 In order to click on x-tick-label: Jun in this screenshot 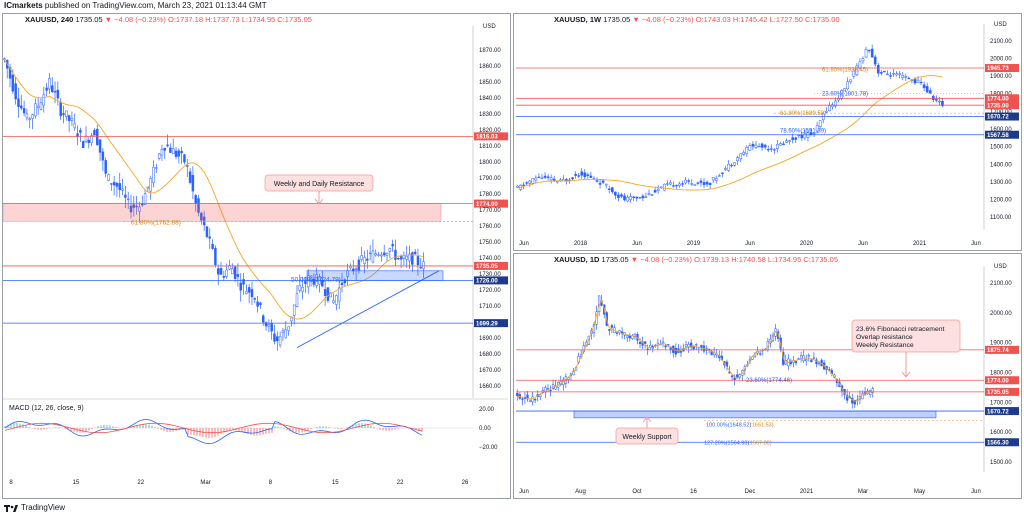, I will do `click(976, 244)`.